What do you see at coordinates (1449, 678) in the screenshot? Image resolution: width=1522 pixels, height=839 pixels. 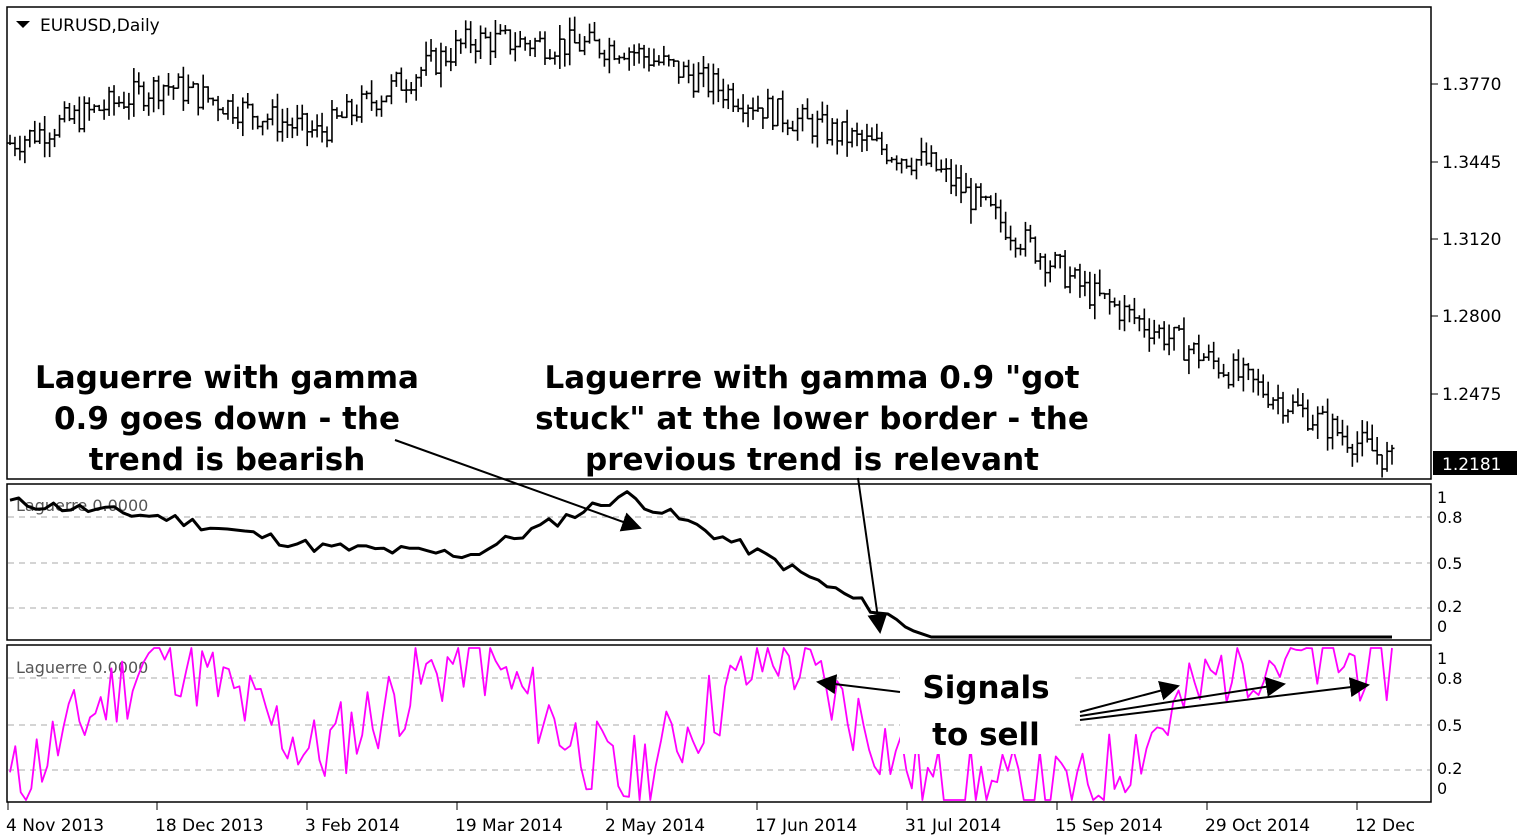 I see `laguerre-2-tick-label: 0.8` at bounding box center [1449, 678].